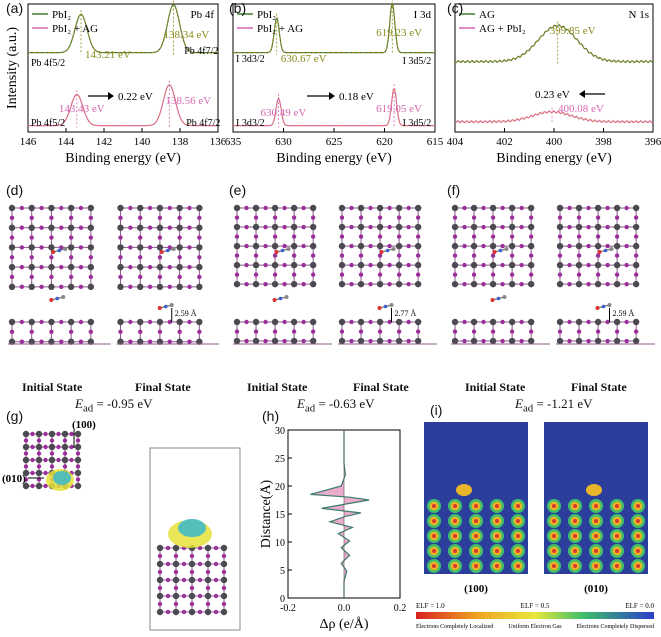 The width and height of the screenshot is (661, 637). What do you see at coordinates (423, 15) in the screenshot?
I see `spectrum-title: I 3d` at bounding box center [423, 15].